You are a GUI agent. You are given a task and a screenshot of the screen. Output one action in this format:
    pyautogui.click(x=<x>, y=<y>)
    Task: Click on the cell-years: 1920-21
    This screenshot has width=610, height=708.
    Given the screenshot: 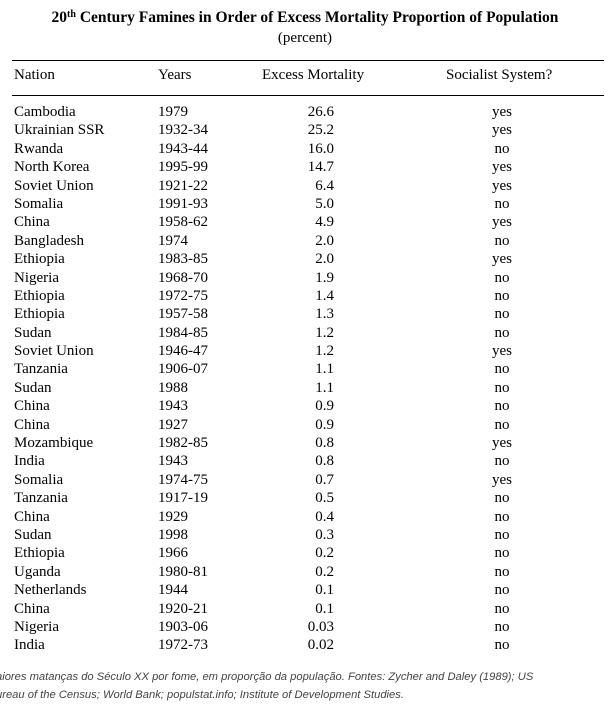 What is the action you would take?
    pyautogui.click(x=183, y=608)
    